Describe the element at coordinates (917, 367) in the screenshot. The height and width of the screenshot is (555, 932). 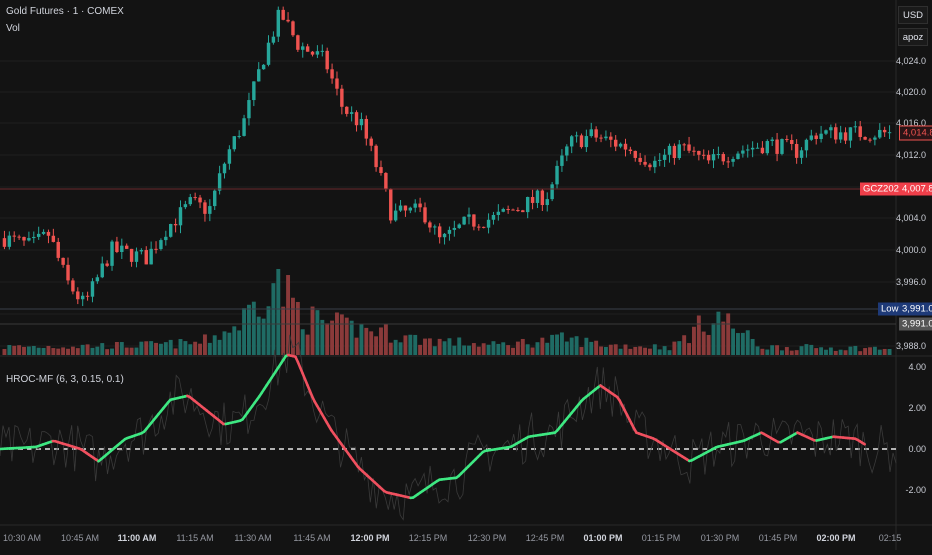
I see `indicator-tick: 4.00` at that location.